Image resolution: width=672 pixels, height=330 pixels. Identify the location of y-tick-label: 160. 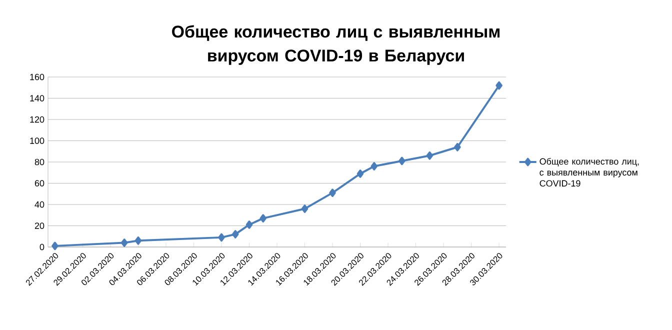
(37, 77).